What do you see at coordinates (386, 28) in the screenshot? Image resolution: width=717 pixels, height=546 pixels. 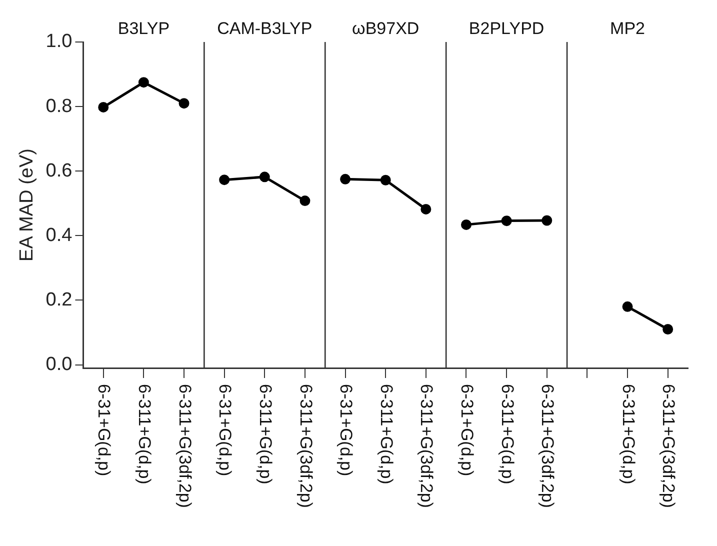 I see `text: ωB97XD` at bounding box center [386, 28].